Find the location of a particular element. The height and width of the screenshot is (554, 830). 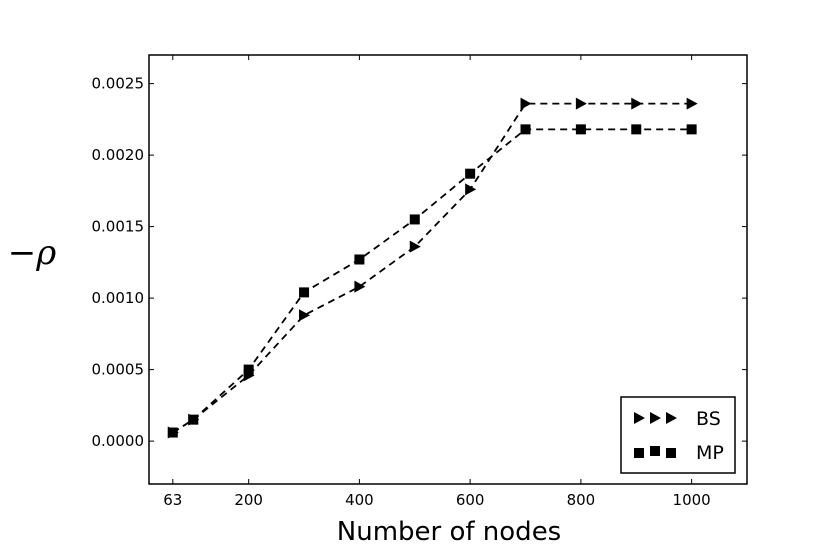

y-tick-label: 0.0015 is located at coordinates (118, 227).